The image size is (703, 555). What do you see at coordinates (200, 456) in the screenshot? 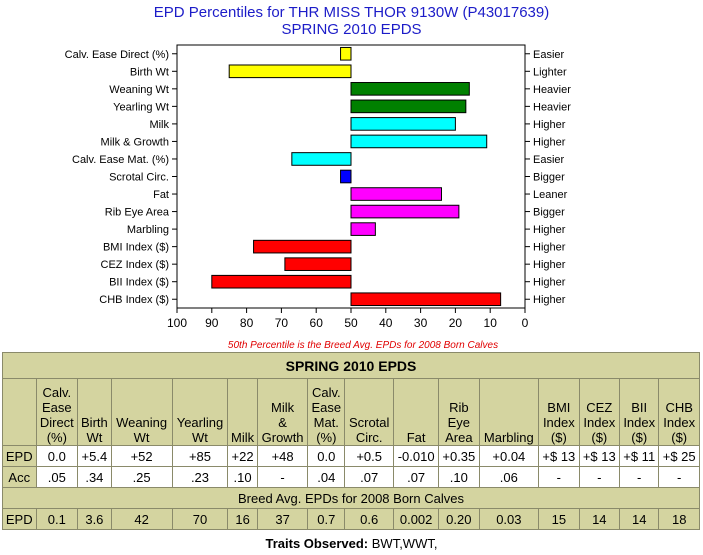
I see `epd-cell: +85` at bounding box center [200, 456].